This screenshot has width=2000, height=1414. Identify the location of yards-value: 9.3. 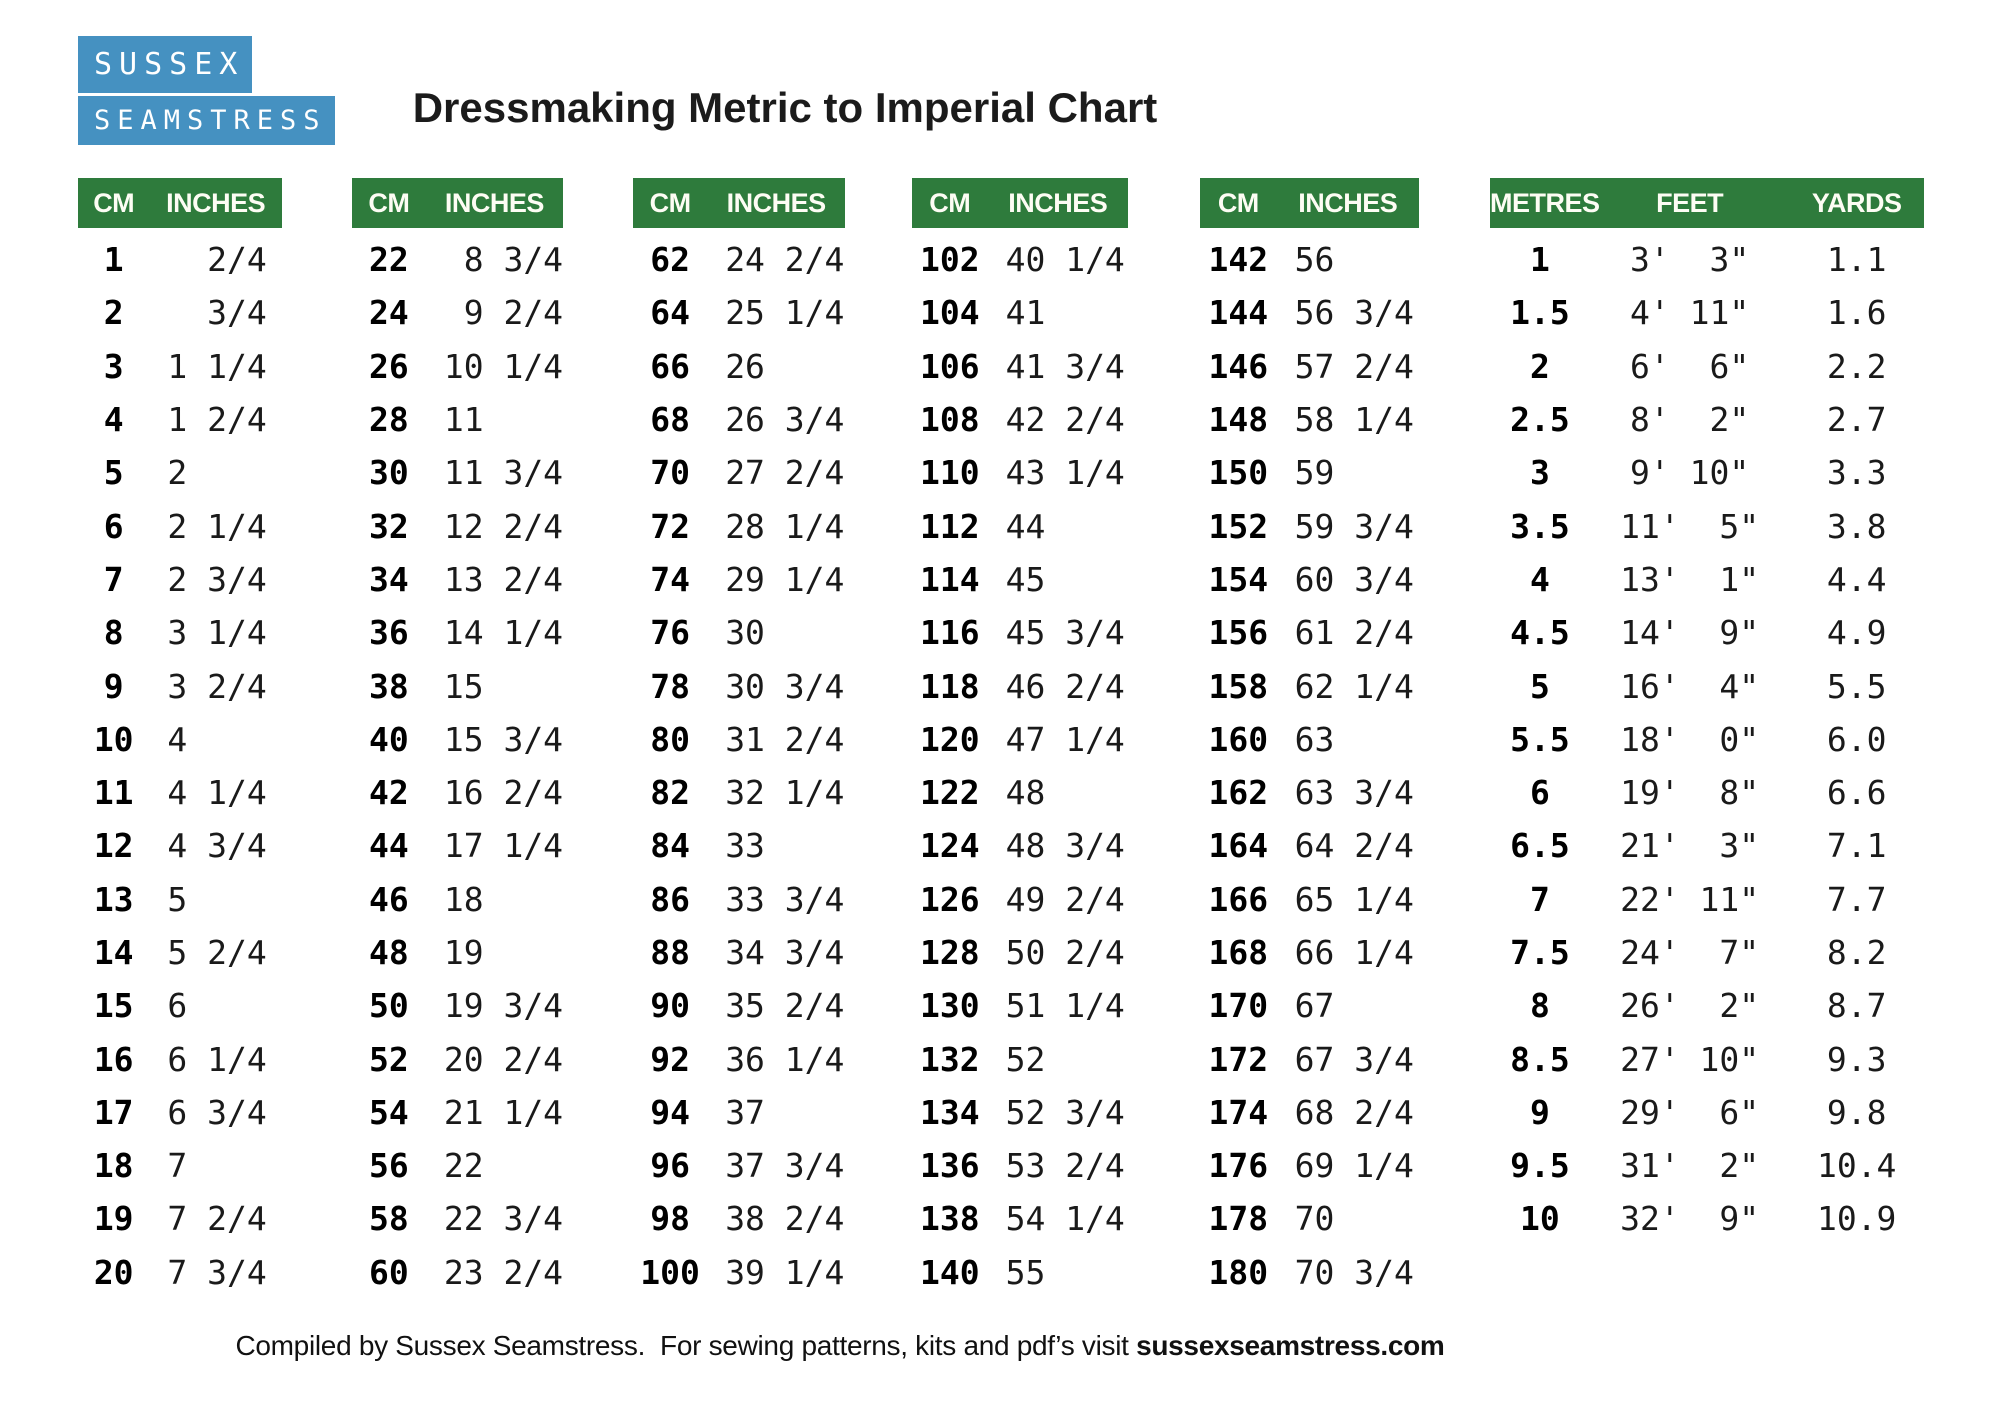
(1856, 1059).